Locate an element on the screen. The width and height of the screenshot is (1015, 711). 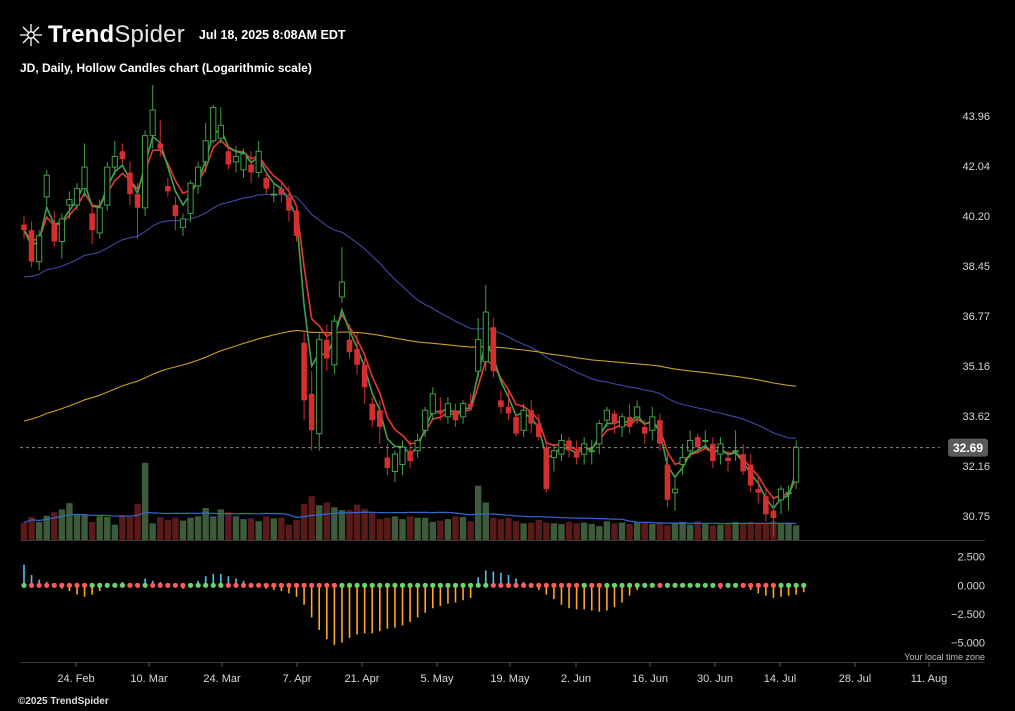
price-tick-label: 43.96 is located at coordinates (976, 117).